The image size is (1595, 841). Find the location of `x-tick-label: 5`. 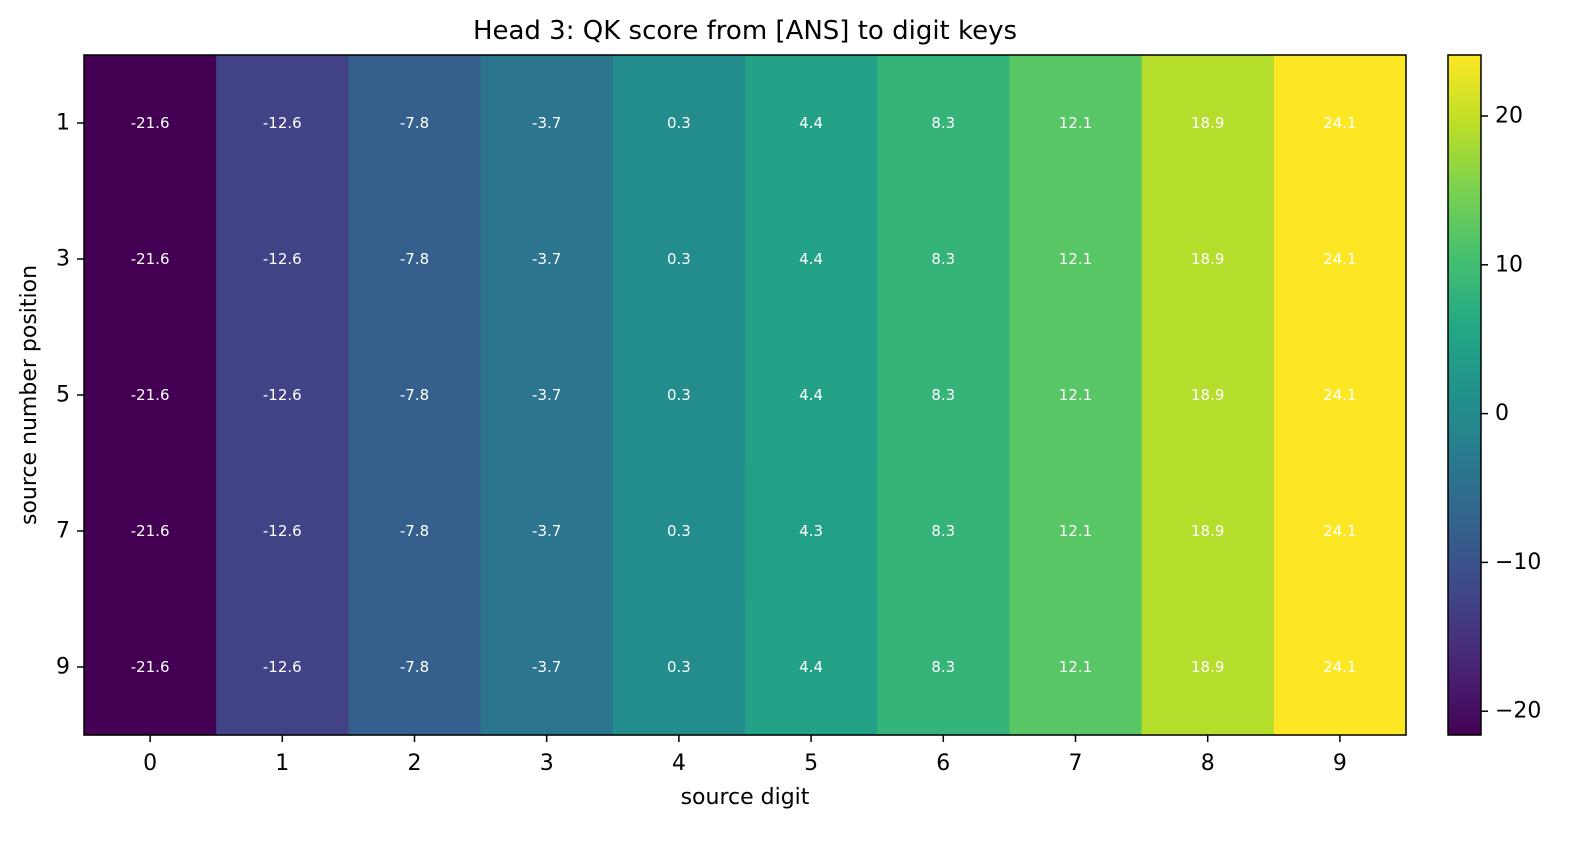

x-tick-label: 5 is located at coordinates (811, 763).